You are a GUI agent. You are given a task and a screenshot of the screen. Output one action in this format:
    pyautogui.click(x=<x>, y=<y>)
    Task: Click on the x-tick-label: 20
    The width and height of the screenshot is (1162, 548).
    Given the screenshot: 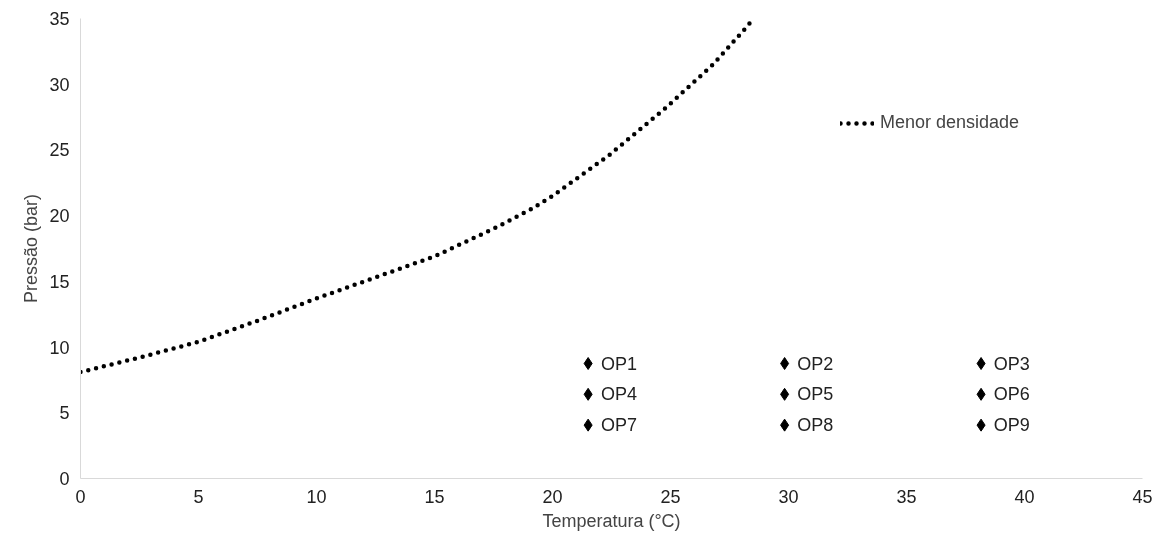 What is the action you would take?
    pyautogui.click(x=552, y=496)
    